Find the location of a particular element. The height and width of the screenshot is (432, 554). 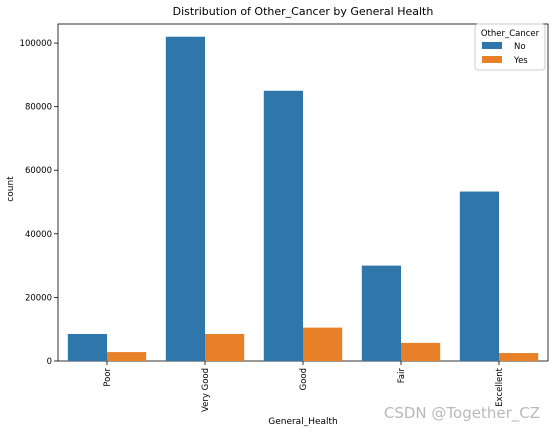

bar-fair-no is located at coordinates (381, 313).